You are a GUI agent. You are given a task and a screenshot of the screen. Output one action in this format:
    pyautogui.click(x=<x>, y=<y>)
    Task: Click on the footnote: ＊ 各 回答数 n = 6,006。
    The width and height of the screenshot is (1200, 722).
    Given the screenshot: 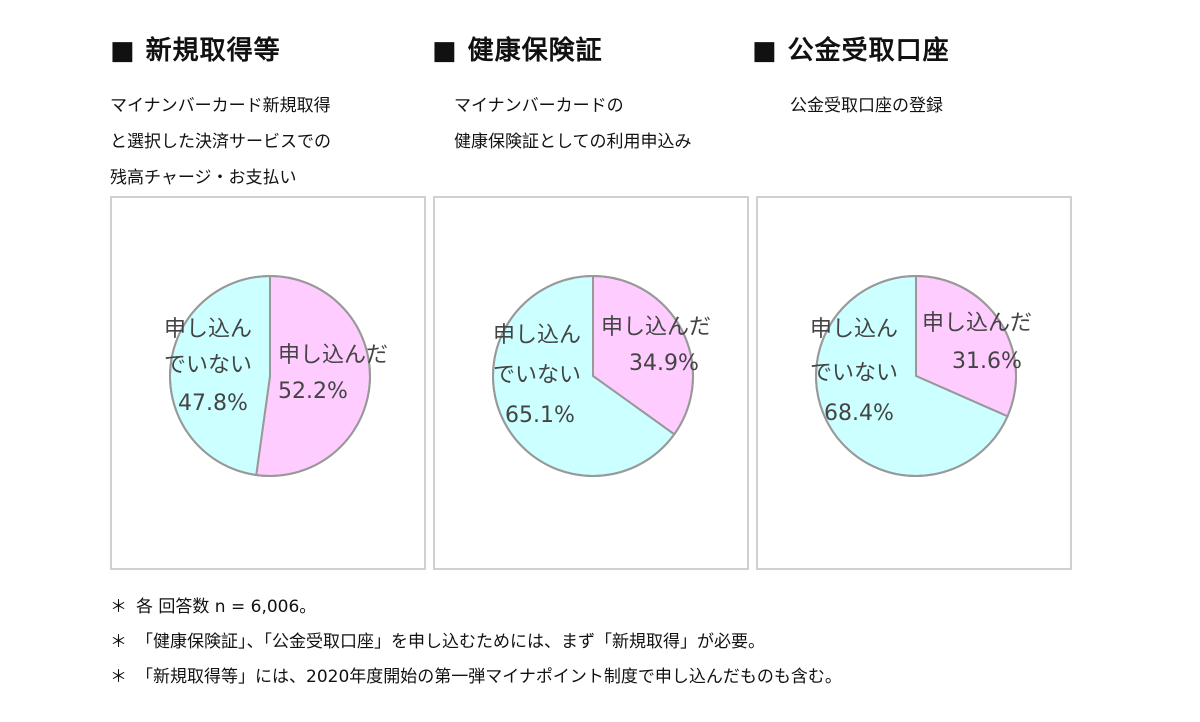 What is the action you would take?
    pyautogui.click(x=476, y=607)
    